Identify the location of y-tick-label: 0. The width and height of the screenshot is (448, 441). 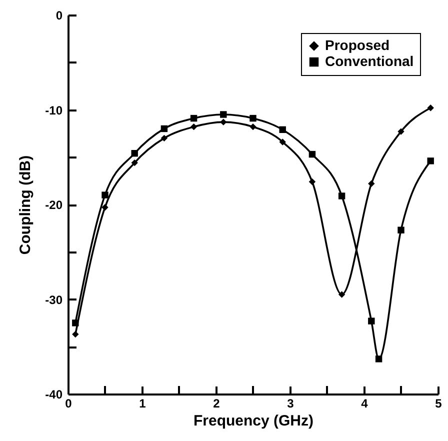
(59, 15).